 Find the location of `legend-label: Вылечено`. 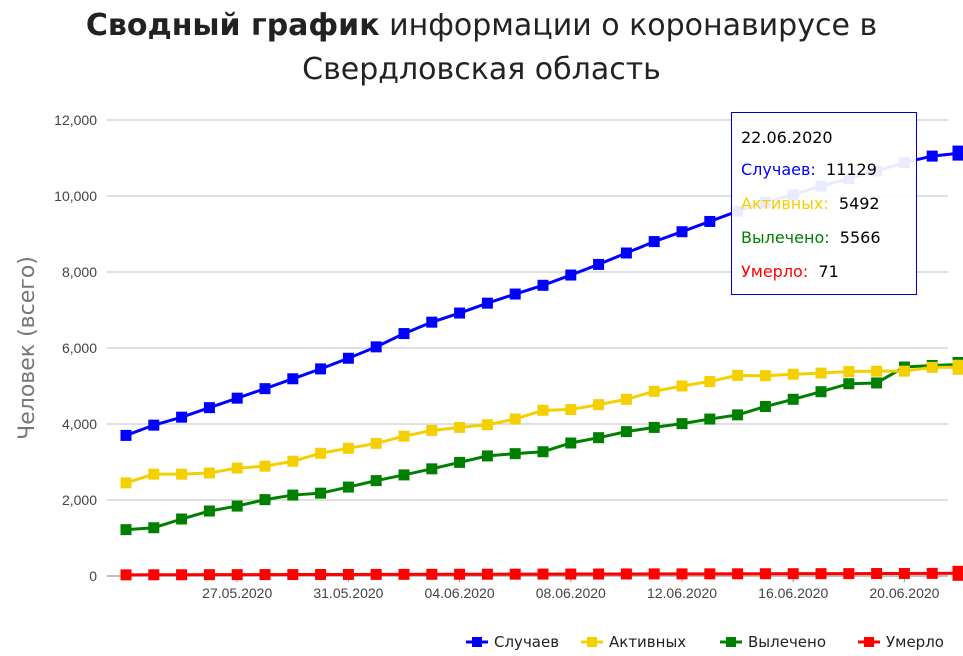

legend-label: Вылечено is located at coordinates (787, 642).